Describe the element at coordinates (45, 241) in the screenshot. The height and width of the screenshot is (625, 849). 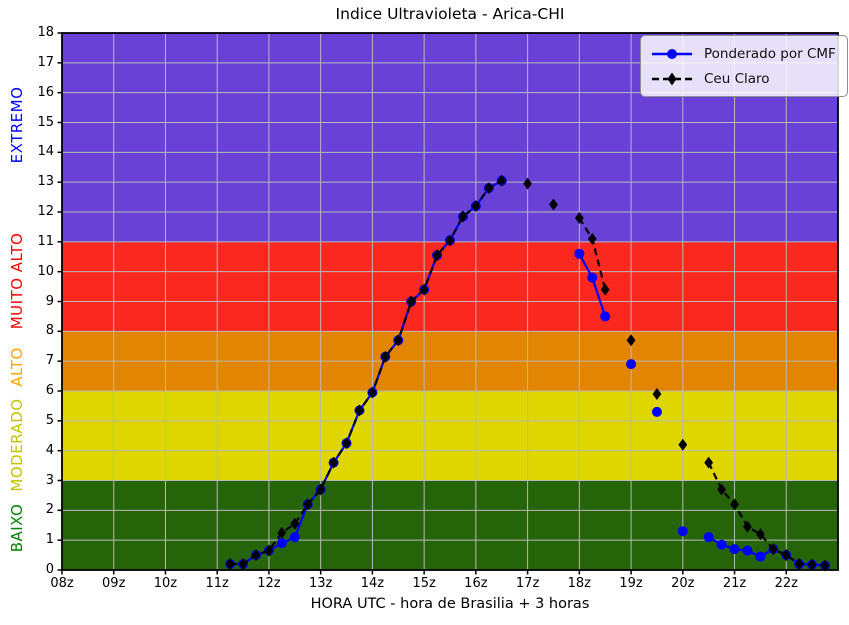
I see `y-tick-label: 11` at that location.